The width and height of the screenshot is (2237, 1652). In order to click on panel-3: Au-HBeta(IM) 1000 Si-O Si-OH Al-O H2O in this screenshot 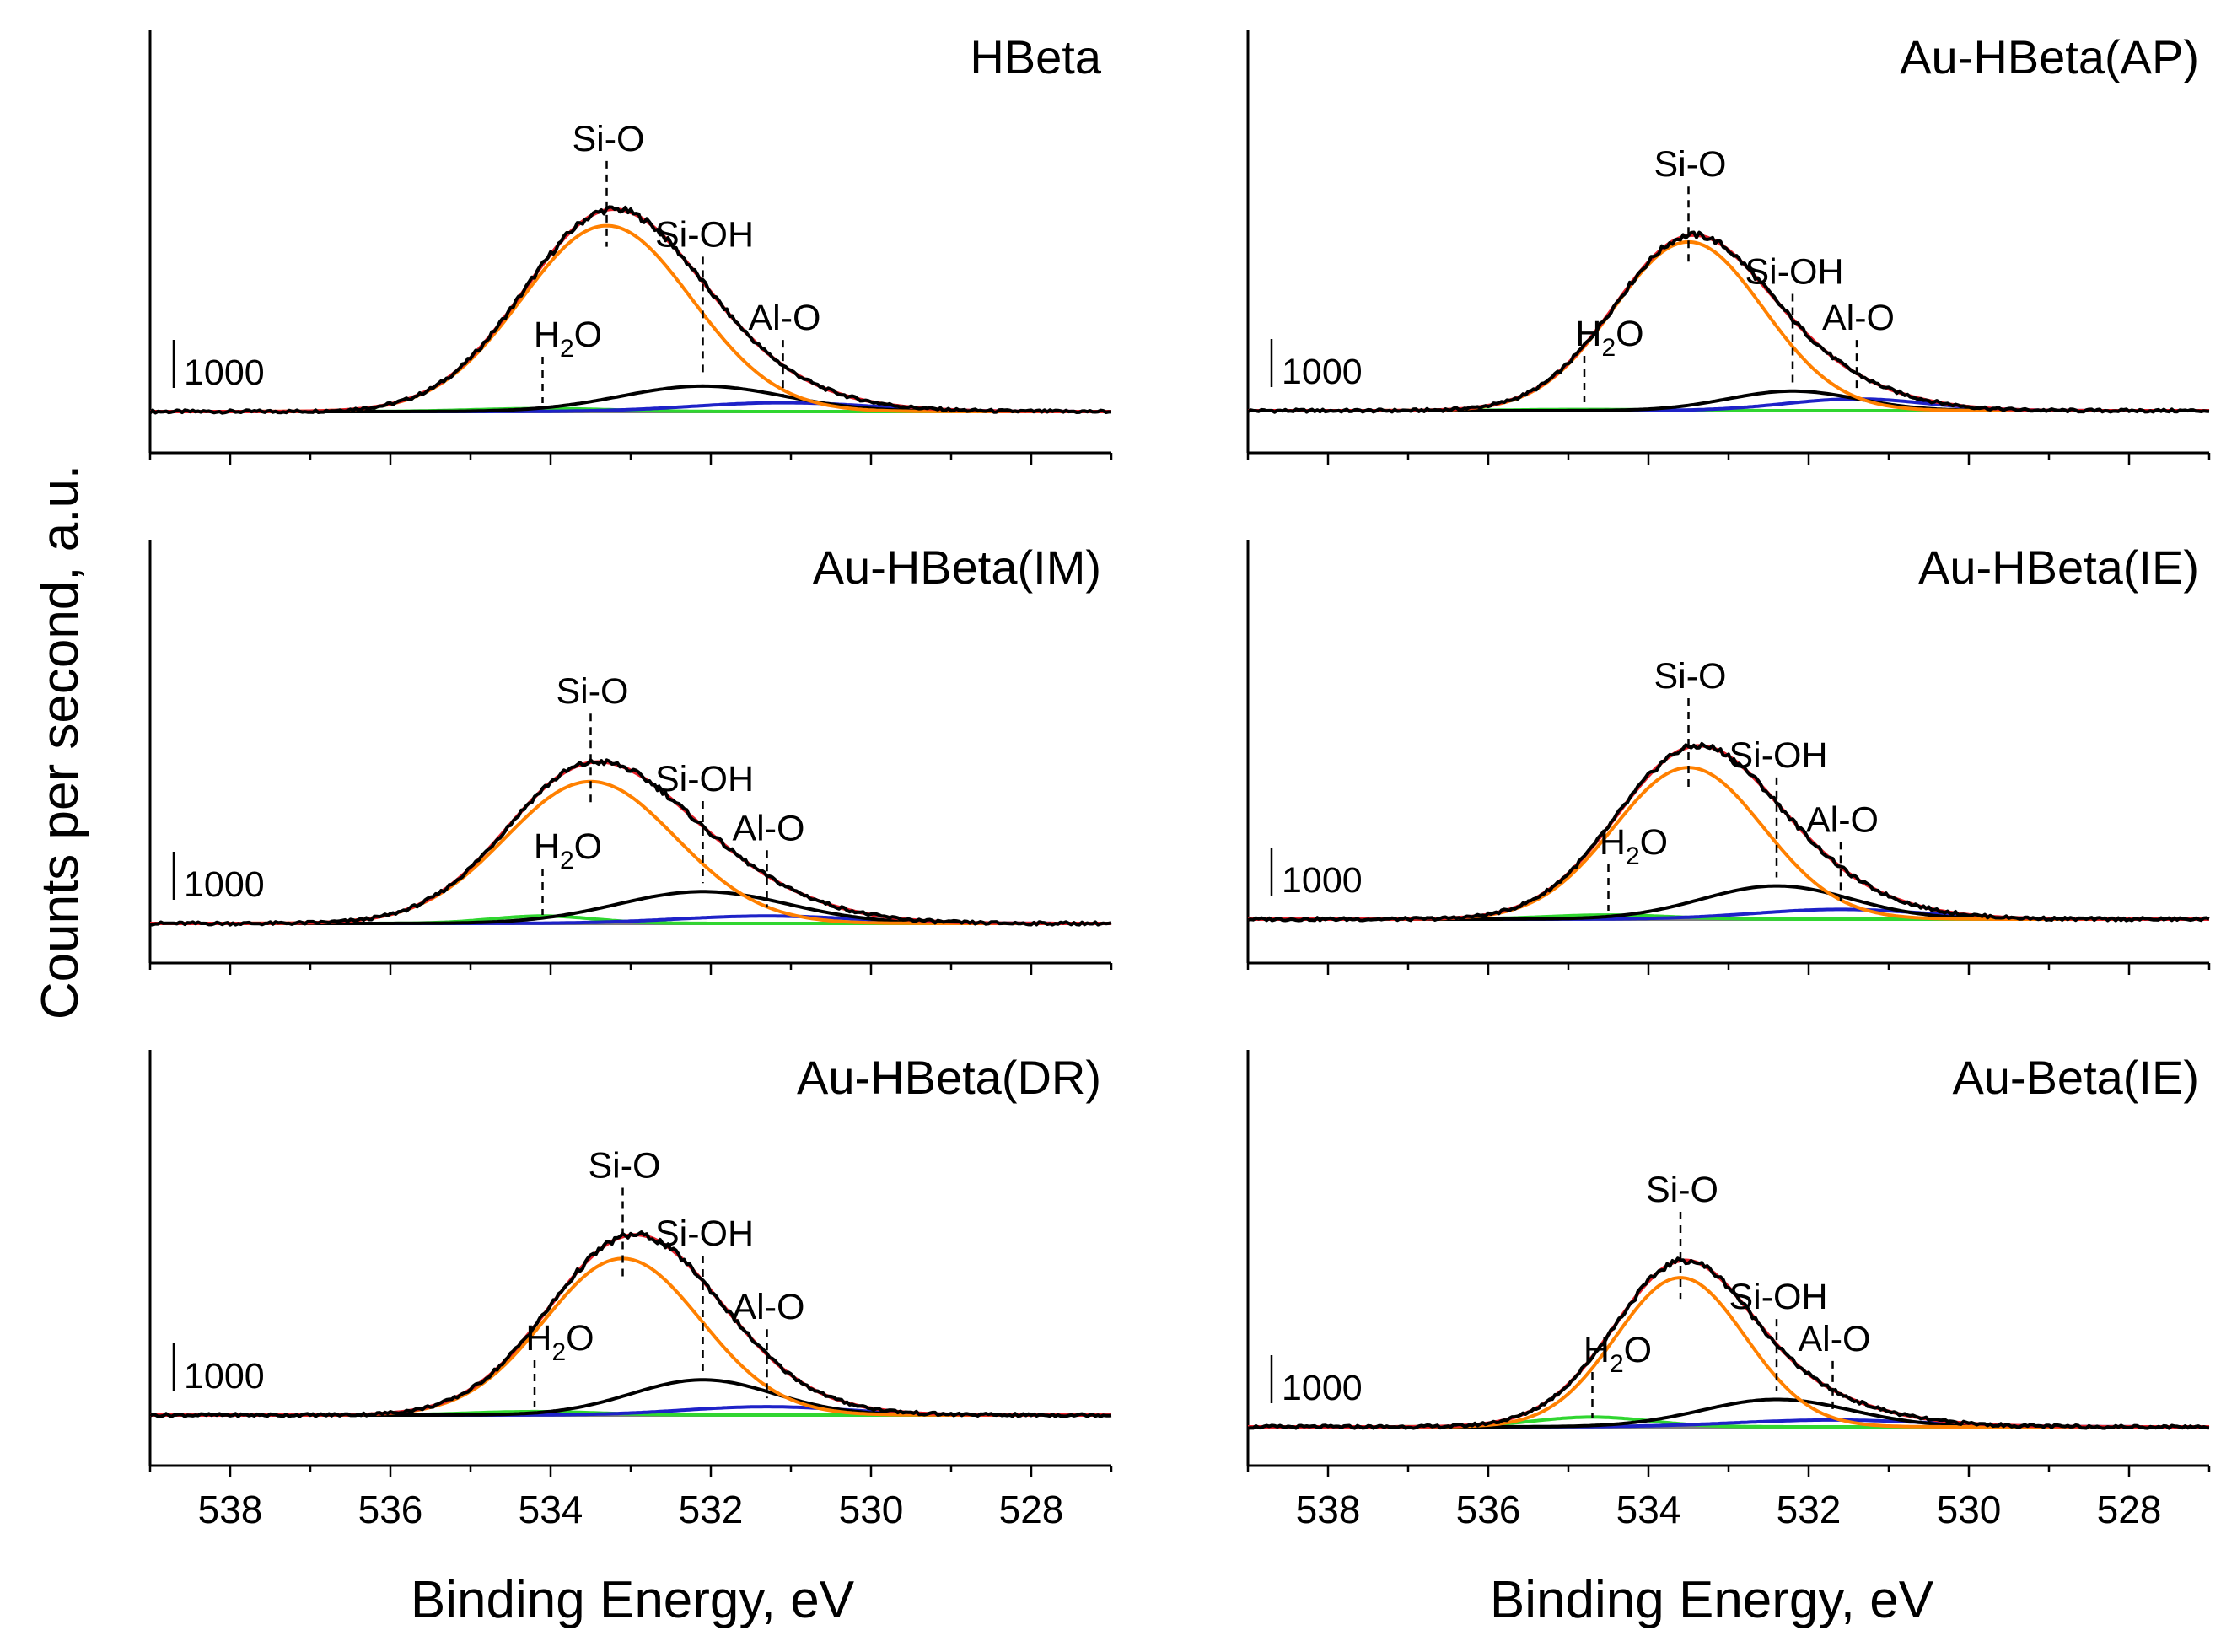, I will do `click(630, 758)`.